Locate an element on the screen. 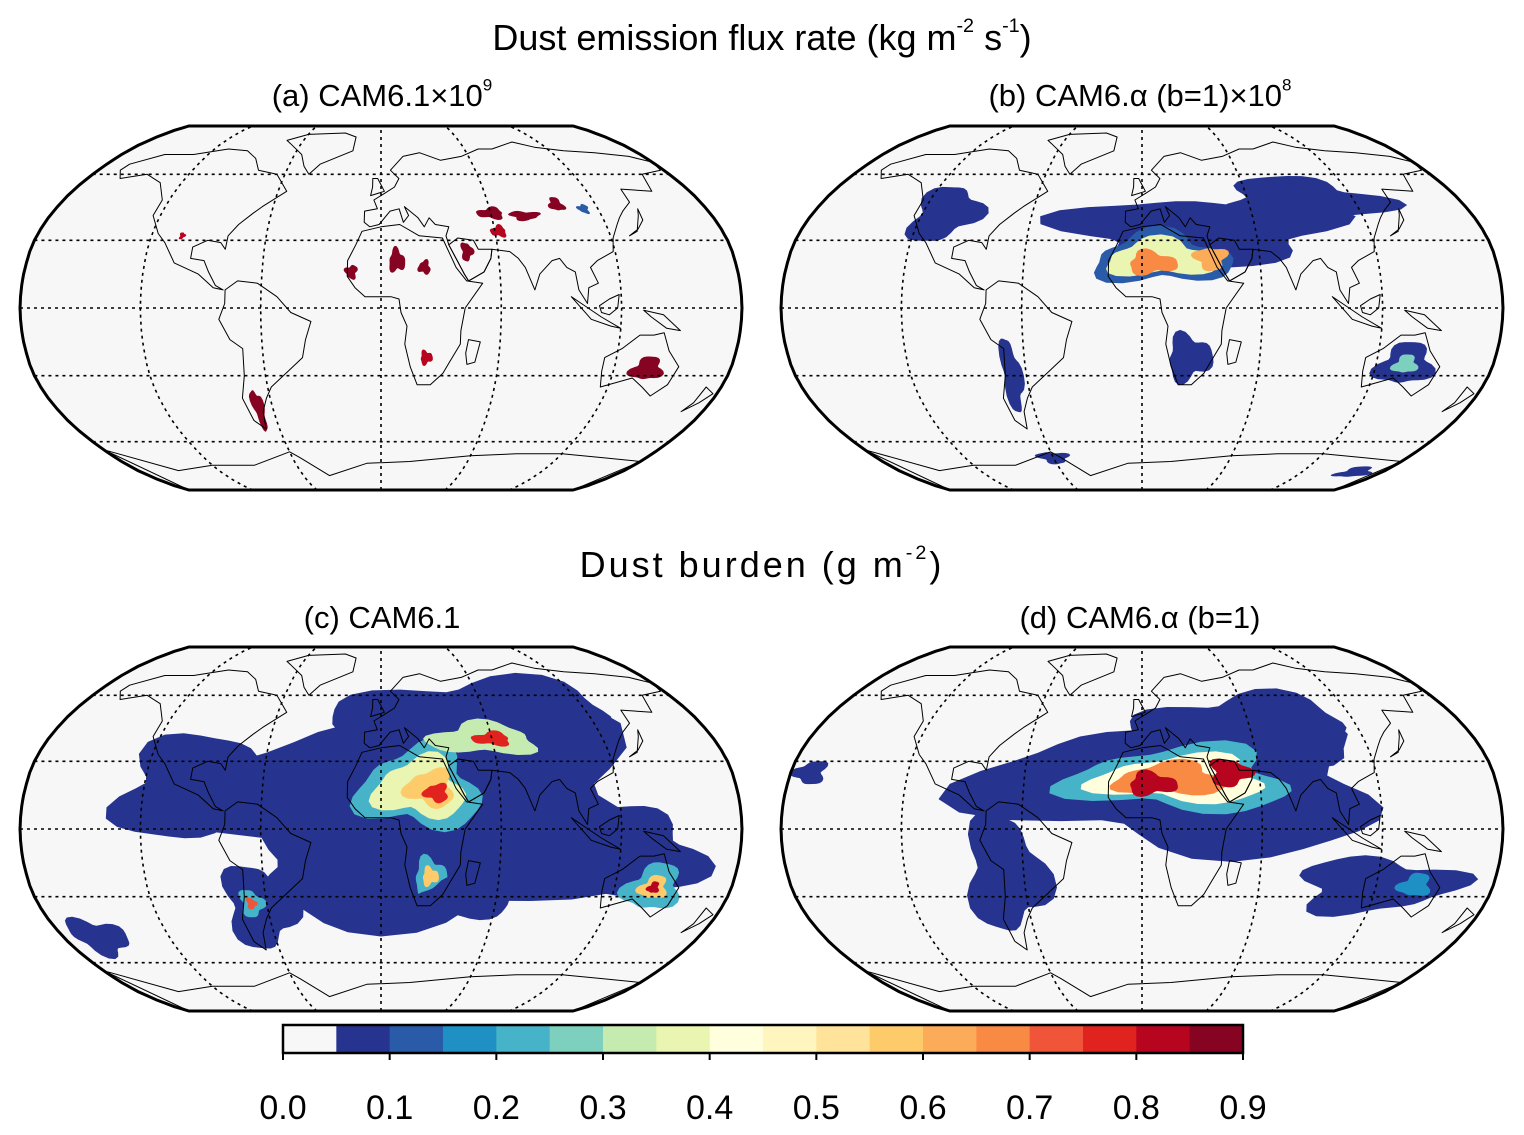 The width and height of the screenshot is (1524, 1135). panel-b-exp: 8 is located at coordinates (1287, 85).